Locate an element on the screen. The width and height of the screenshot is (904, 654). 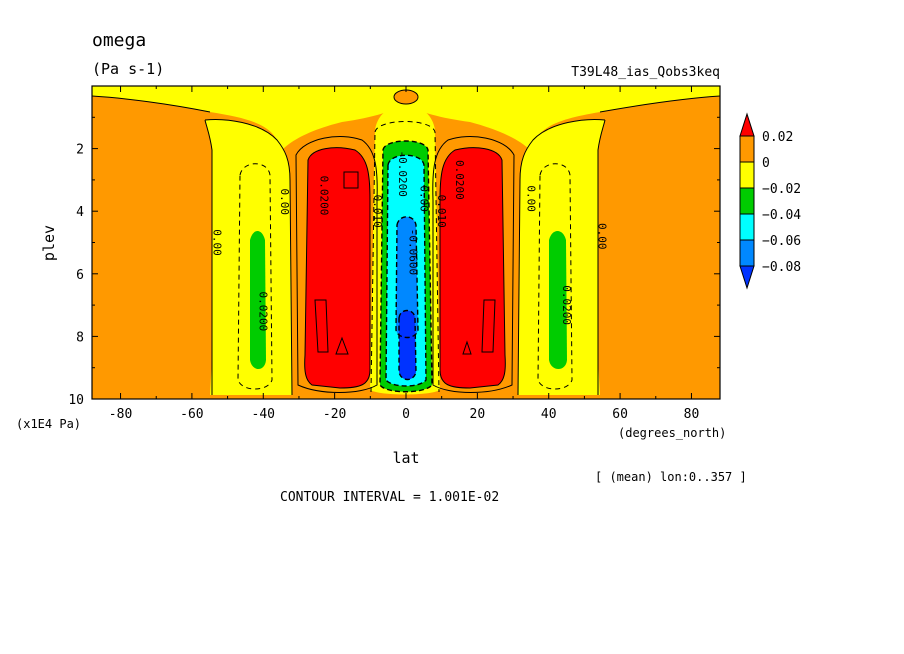
colorbar-bottom-arrow is located at coordinates (747, 277).